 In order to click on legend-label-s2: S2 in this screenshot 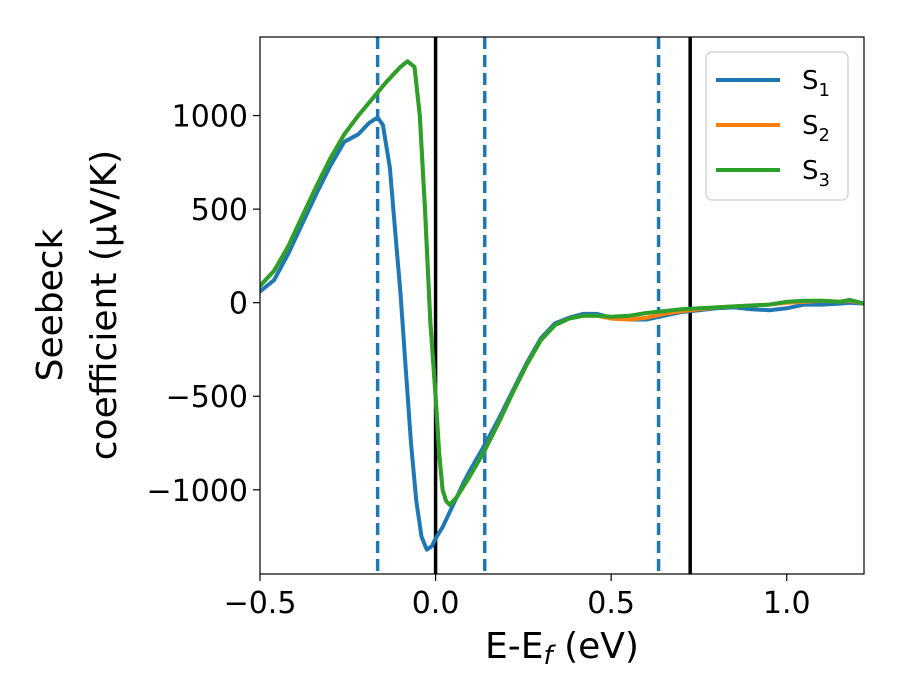, I will do `click(816, 128)`.